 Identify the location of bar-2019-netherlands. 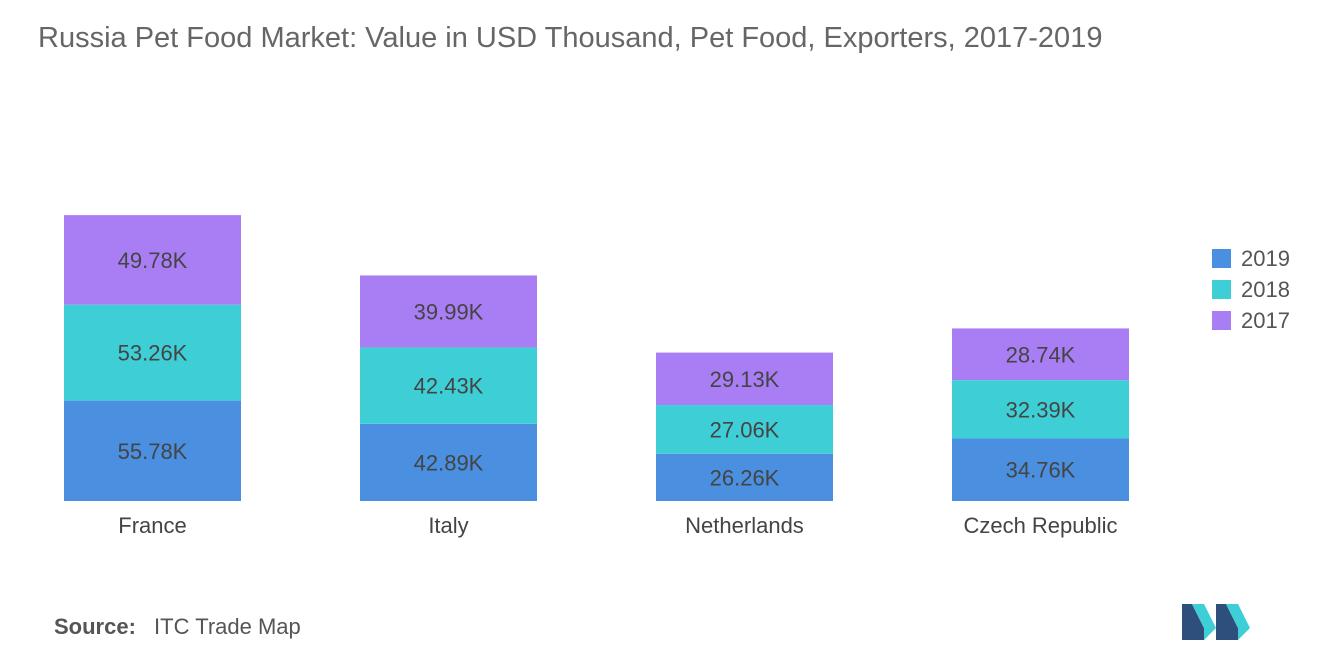
(744, 477).